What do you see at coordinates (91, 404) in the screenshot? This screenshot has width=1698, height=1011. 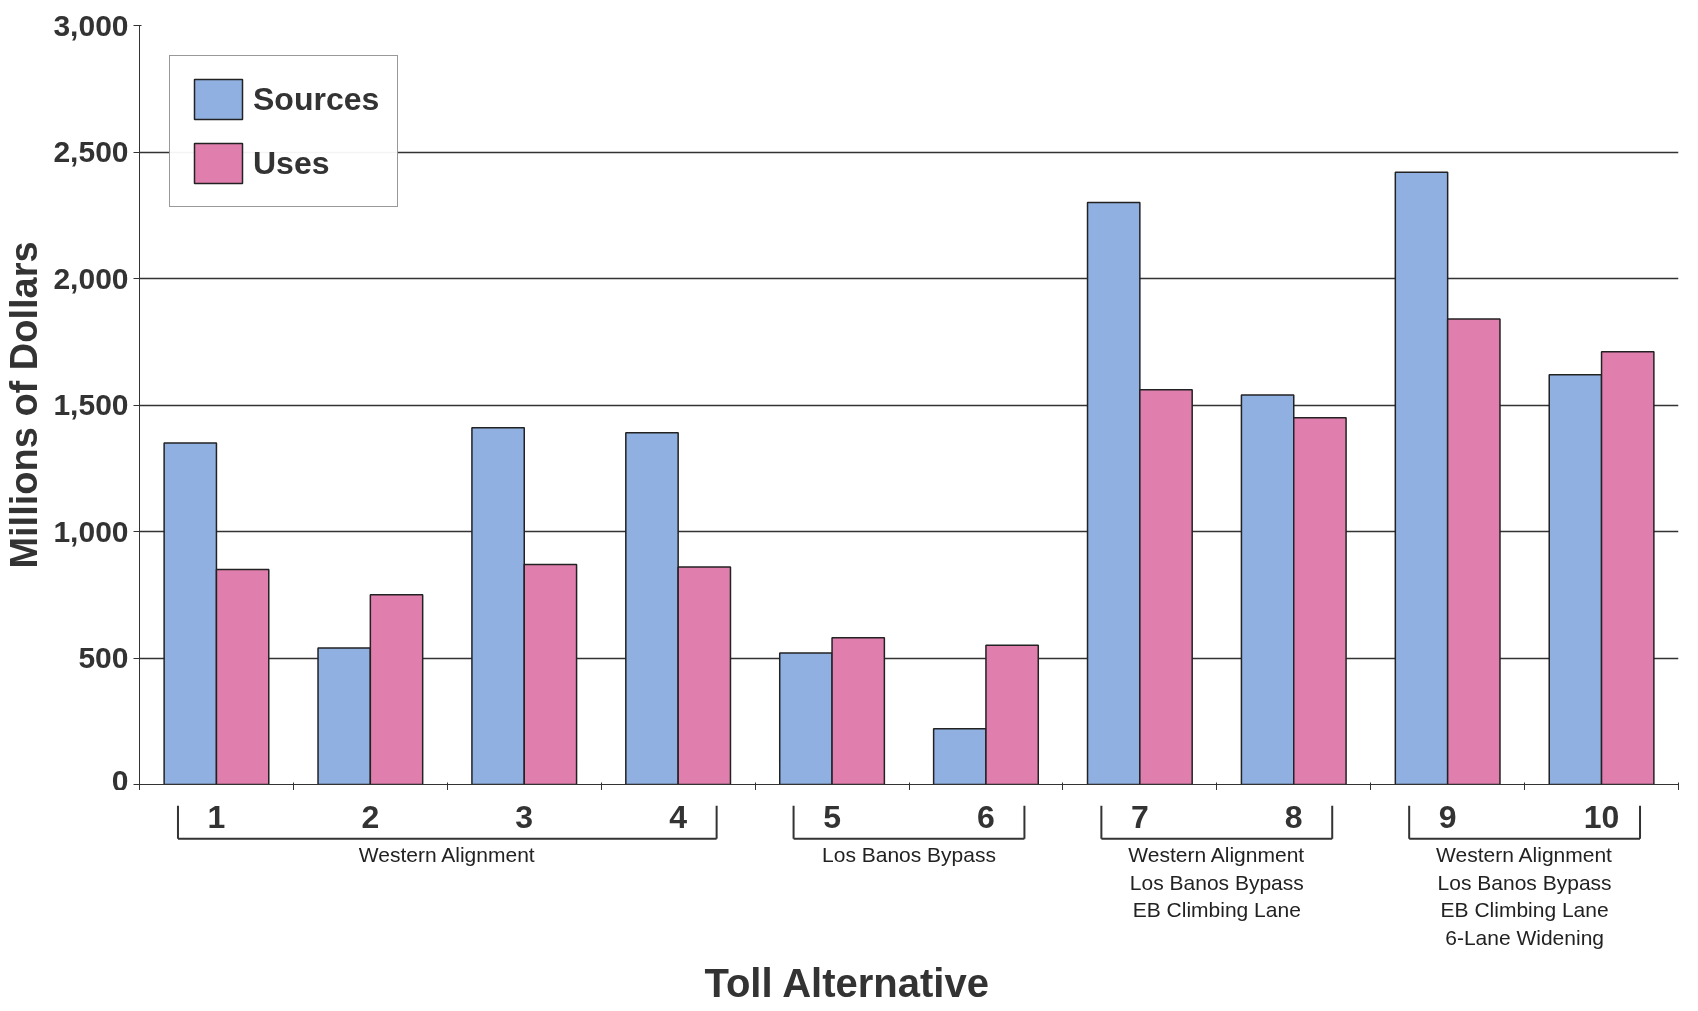 I see `y-tick-label: 1,500` at bounding box center [91, 404].